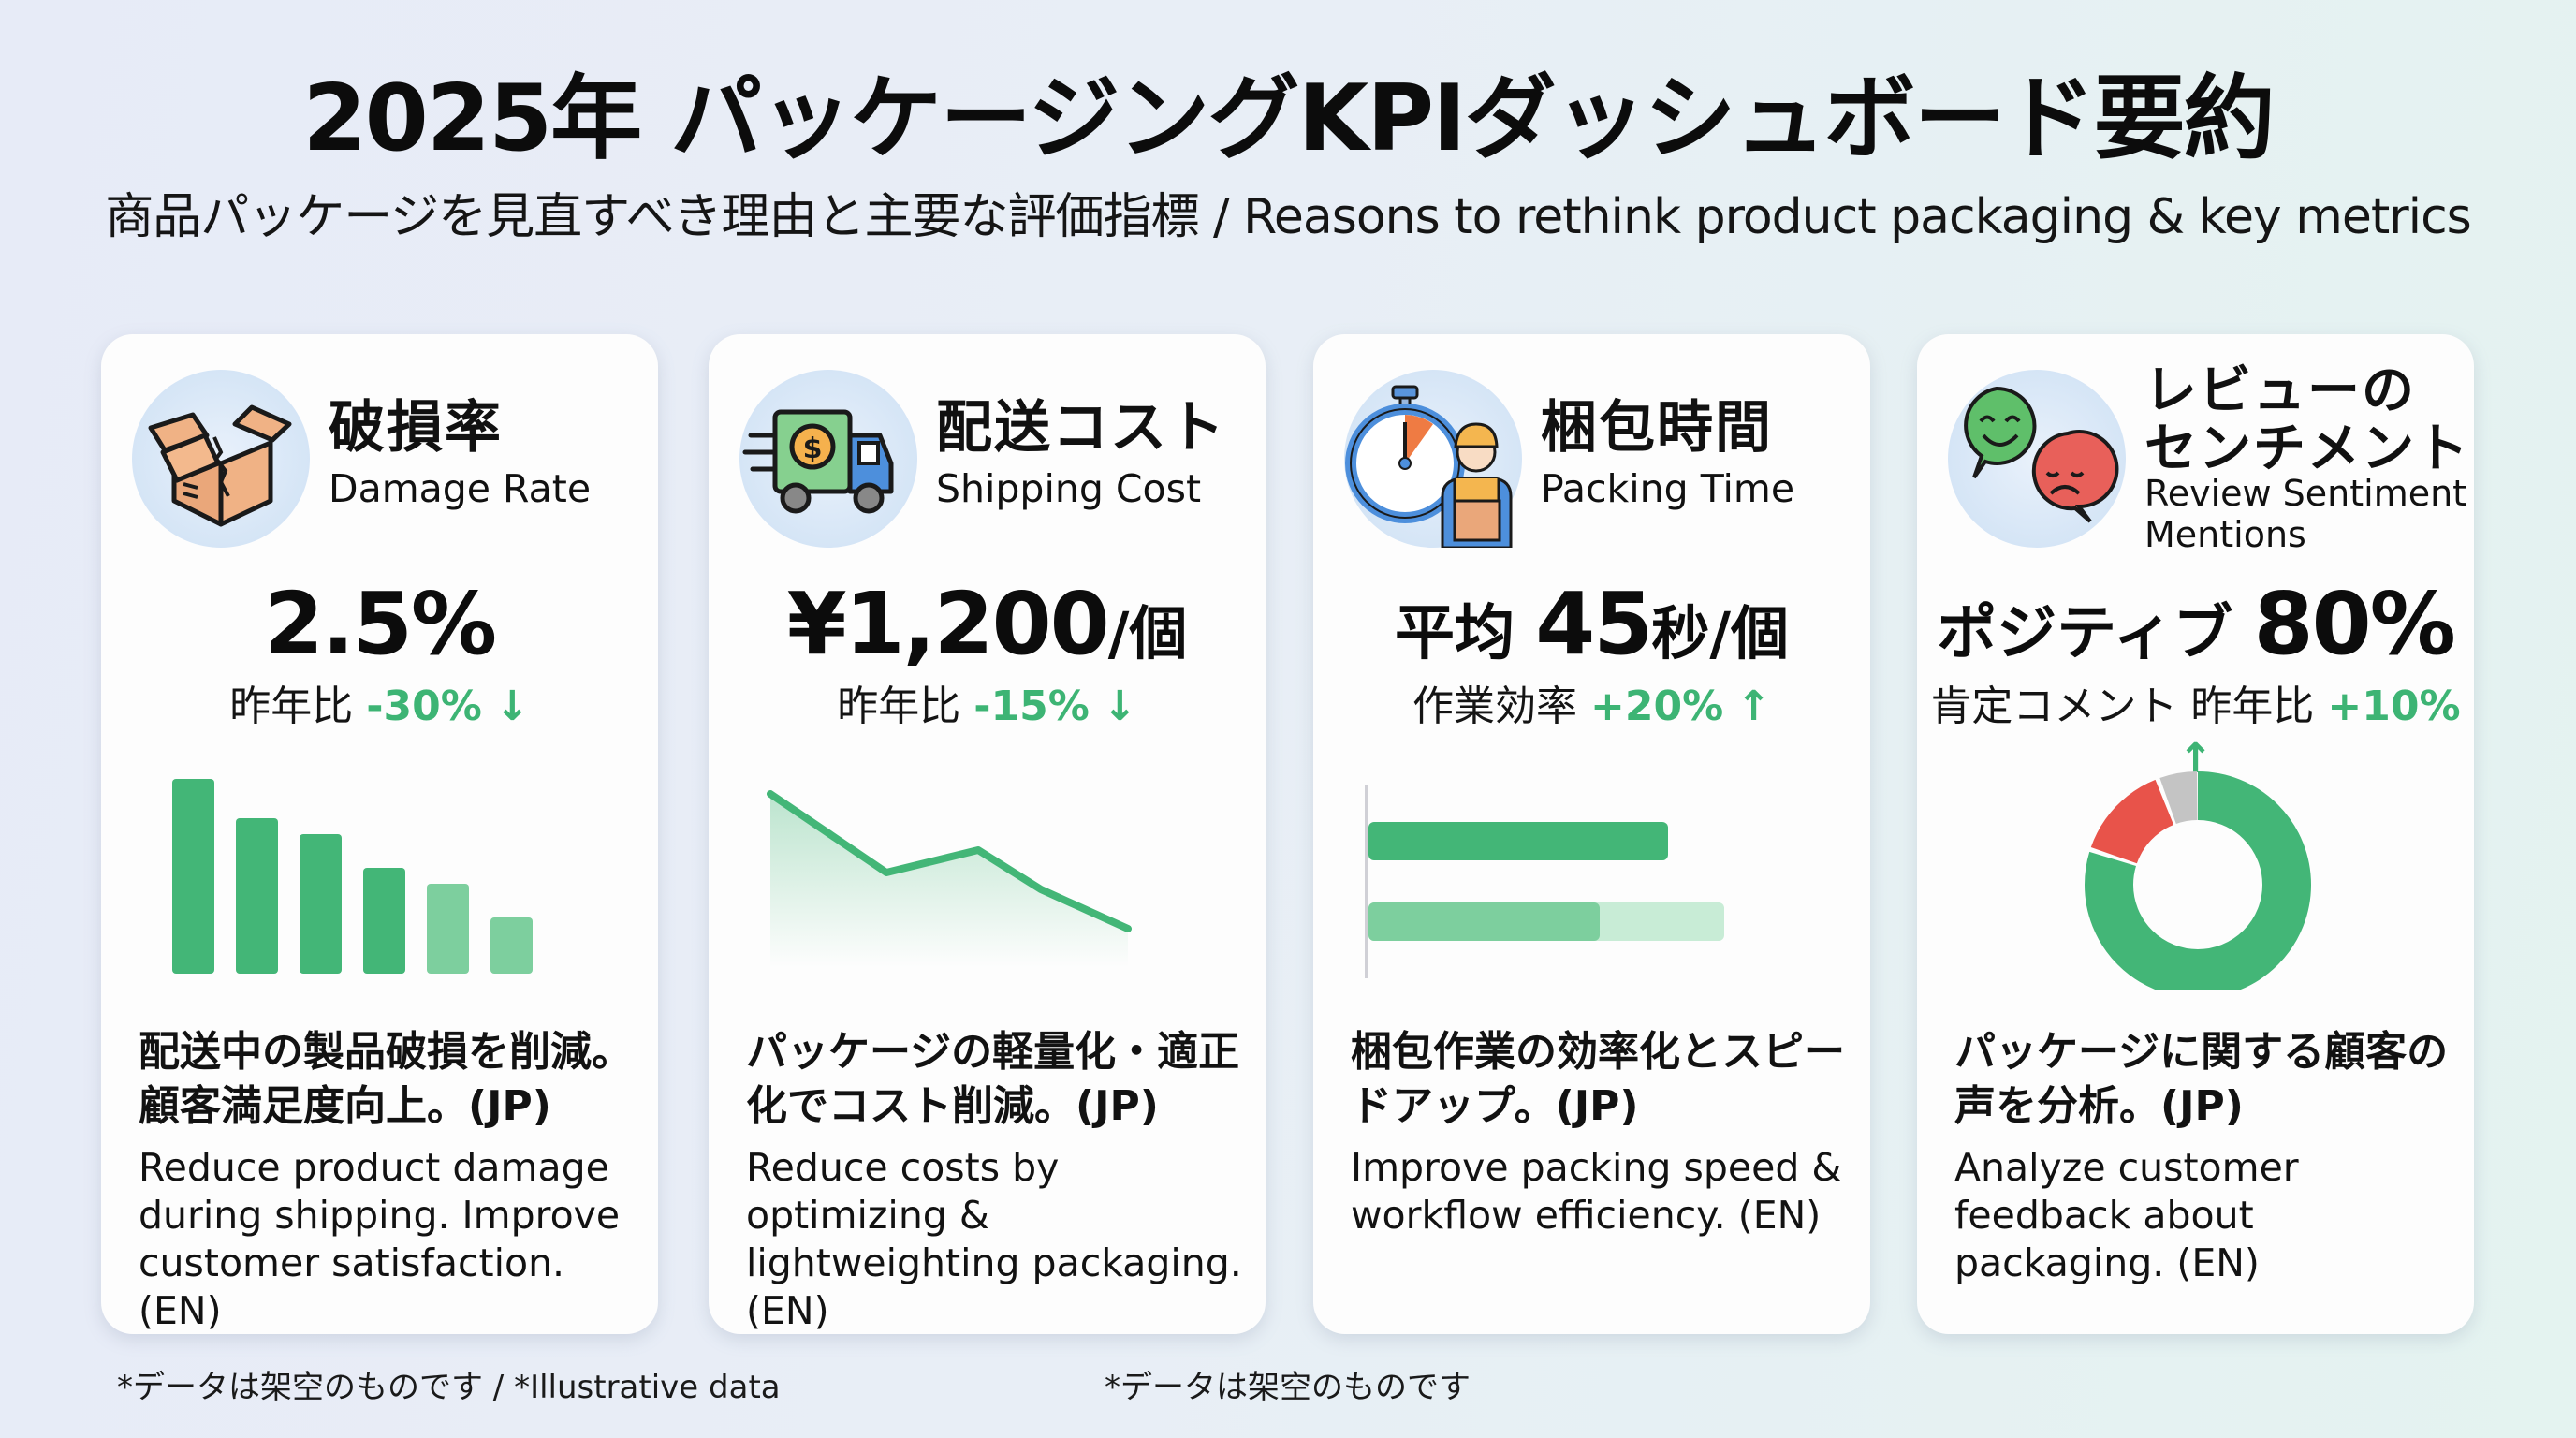 This screenshot has width=2576, height=1438. I want to click on sentiment-donut-chart, so click(2195, 881).